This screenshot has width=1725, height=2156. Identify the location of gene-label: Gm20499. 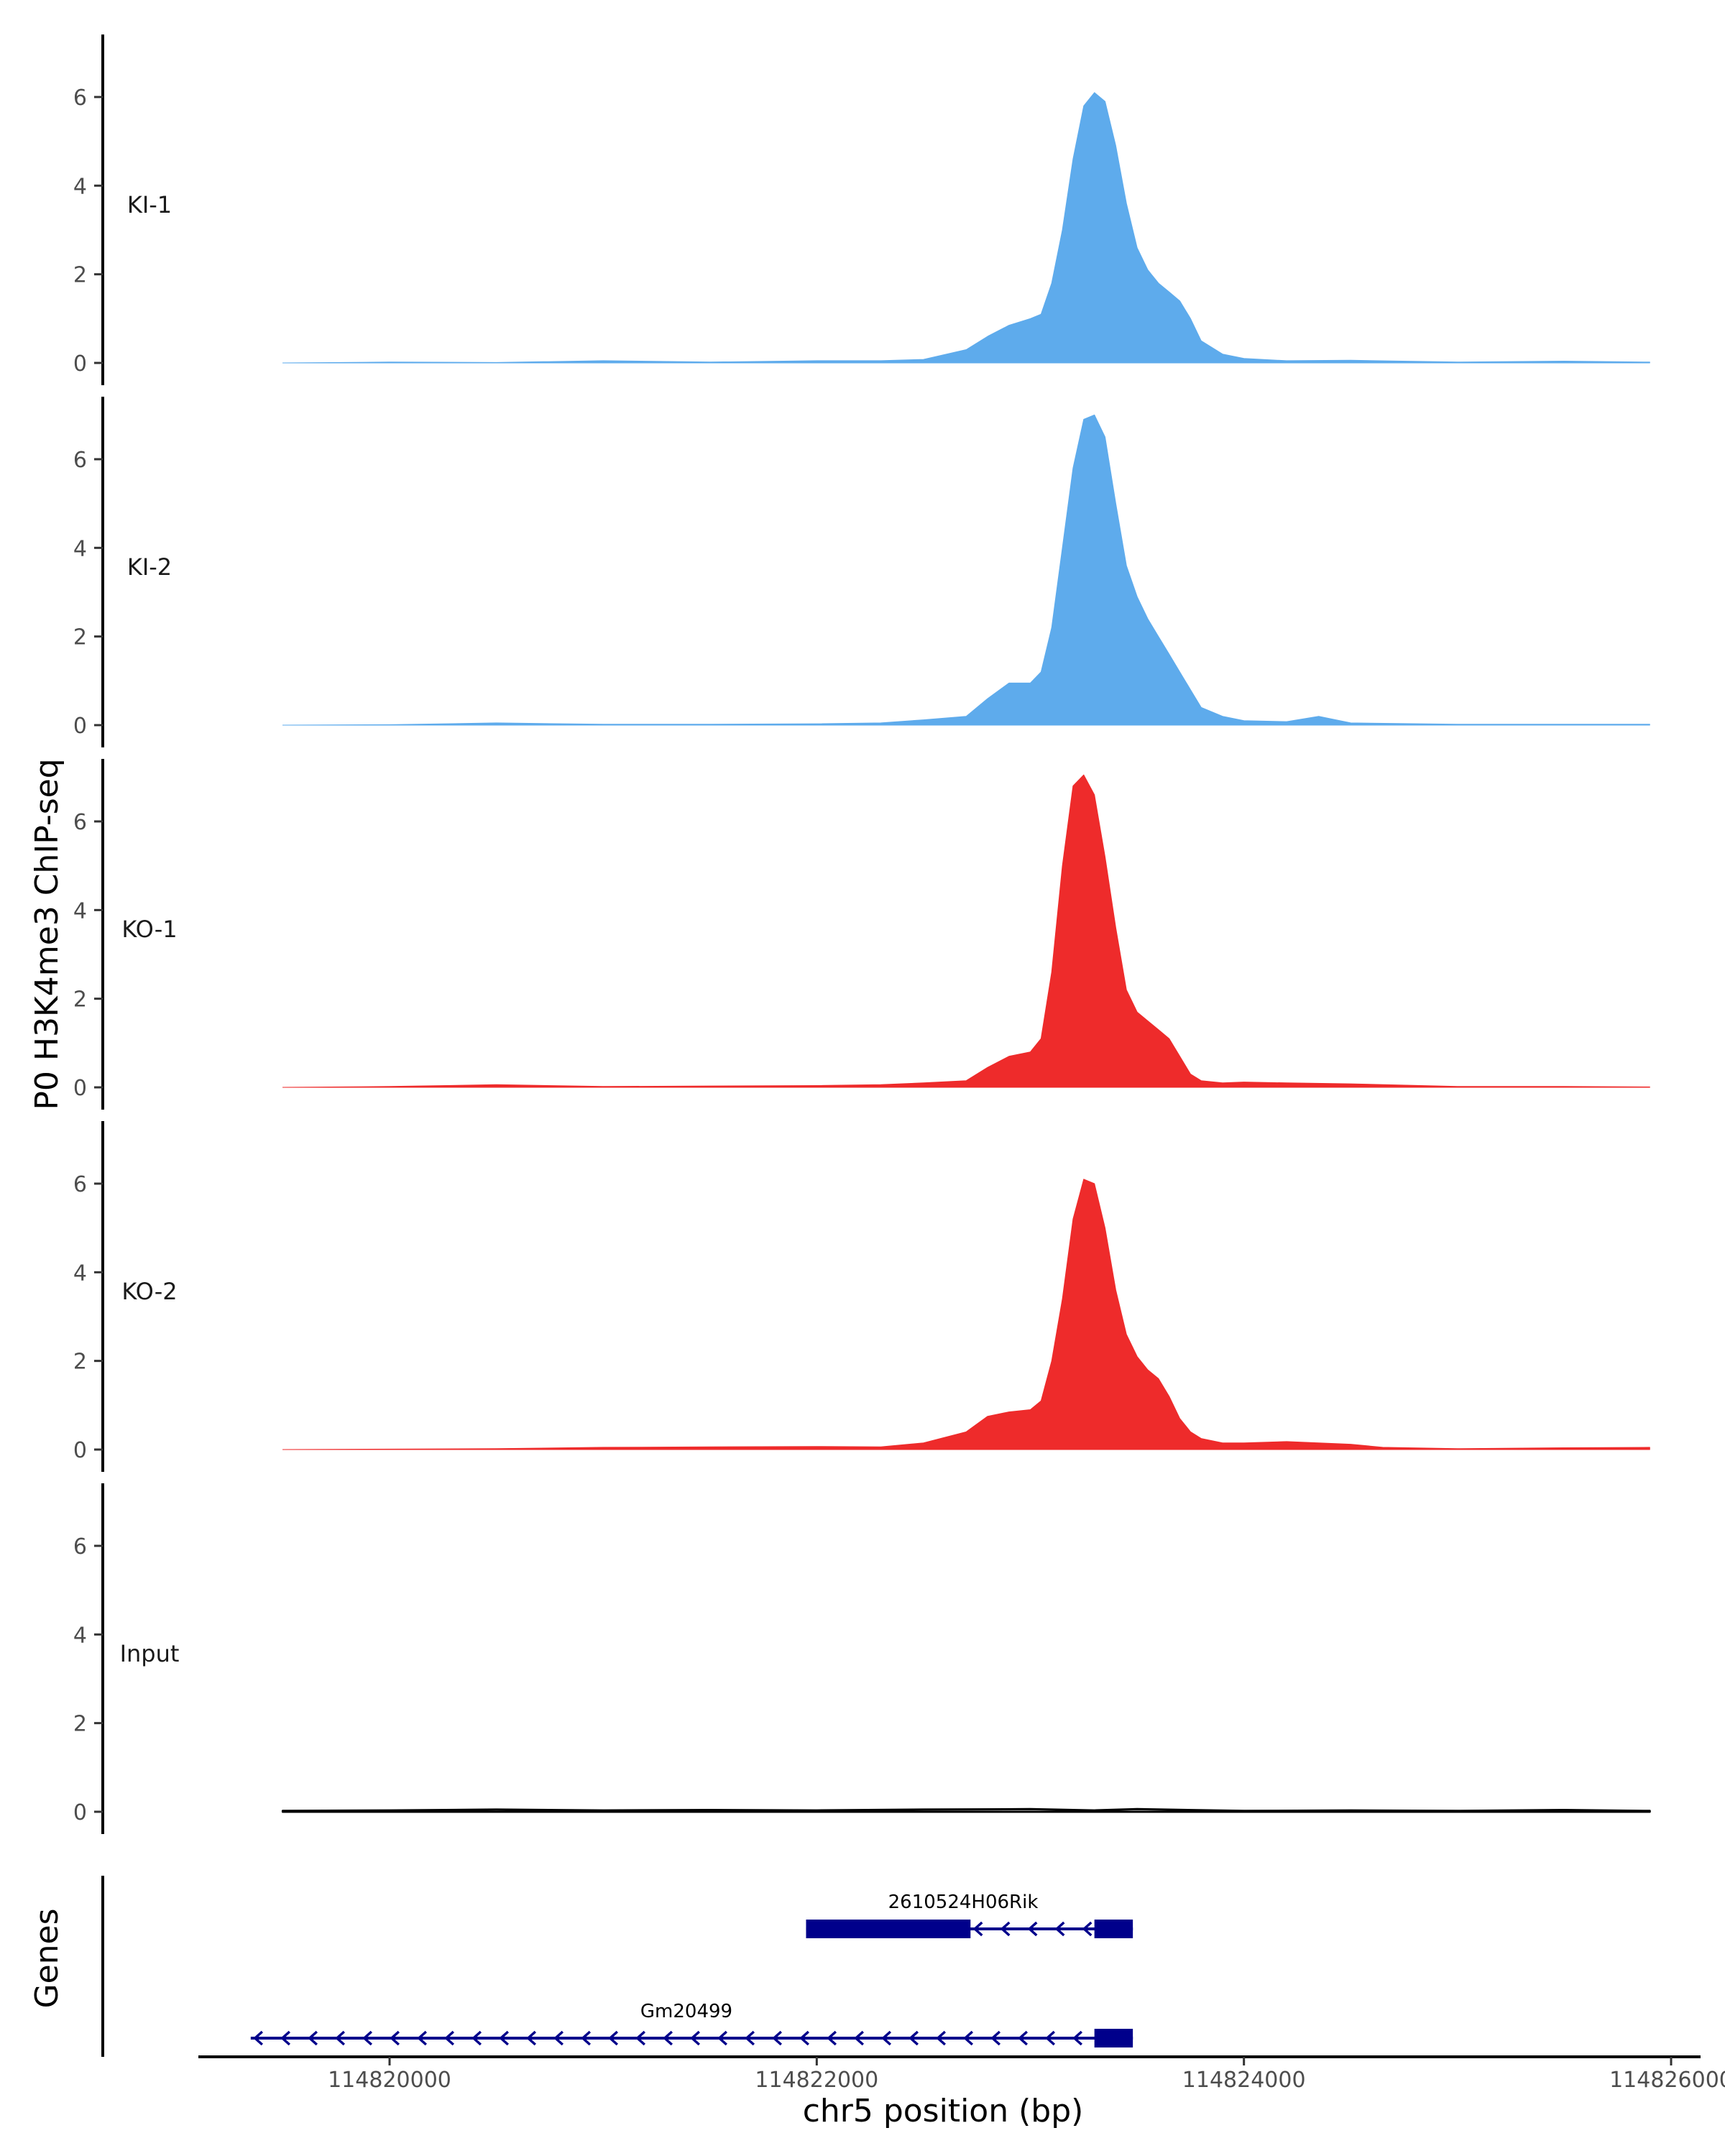
(686, 2011).